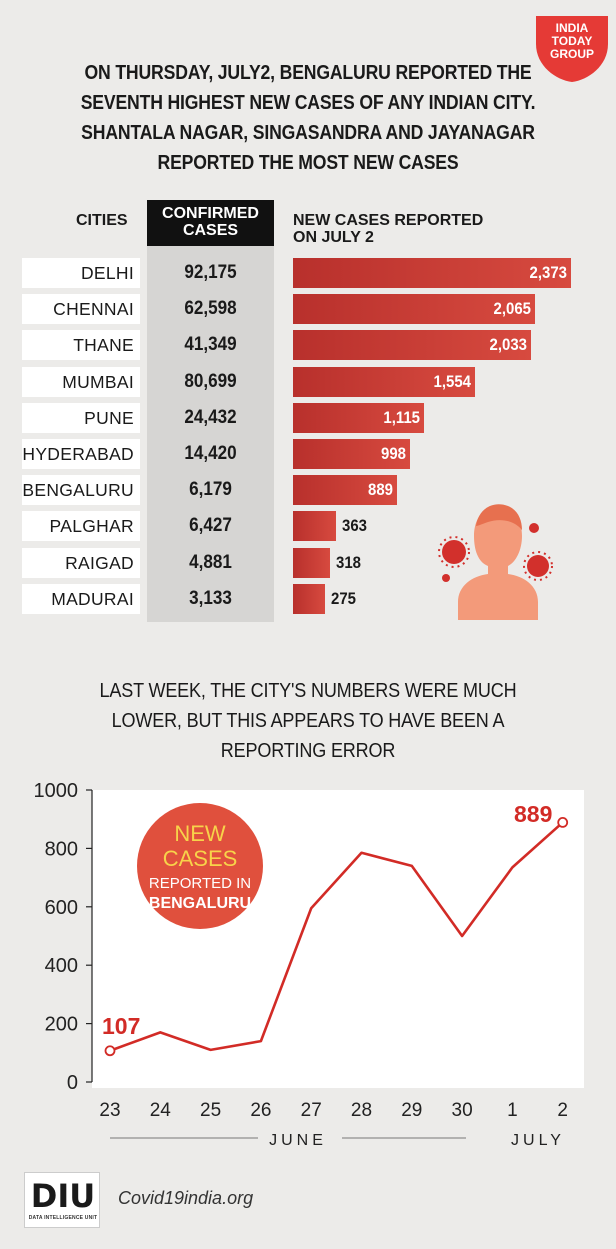 The height and width of the screenshot is (1249, 616). What do you see at coordinates (572, 54) in the screenshot?
I see `svg-text: GROUP` at bounding box center [572, 54].